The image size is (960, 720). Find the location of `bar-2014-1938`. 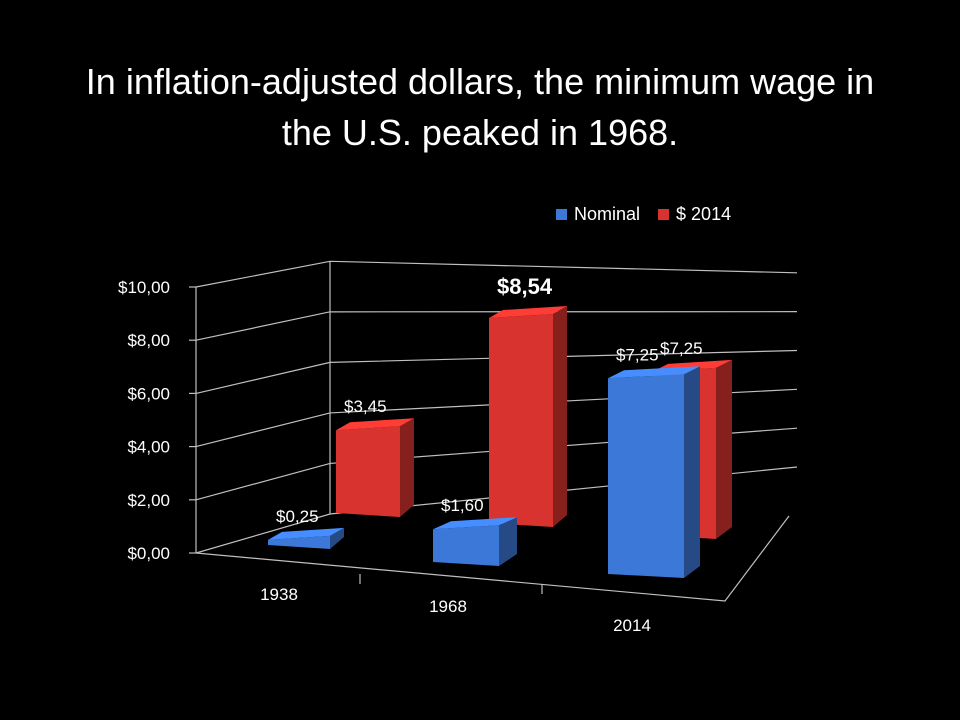

bar-2014-1938 is located at coordinates (375, 467).